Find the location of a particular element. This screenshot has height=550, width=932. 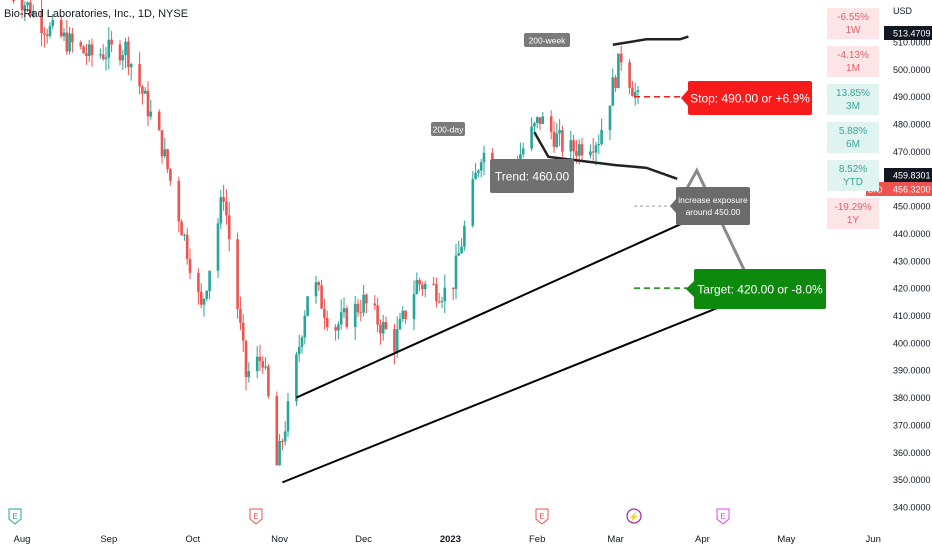

target-callout-pointer is located at coordinates (690, 289).